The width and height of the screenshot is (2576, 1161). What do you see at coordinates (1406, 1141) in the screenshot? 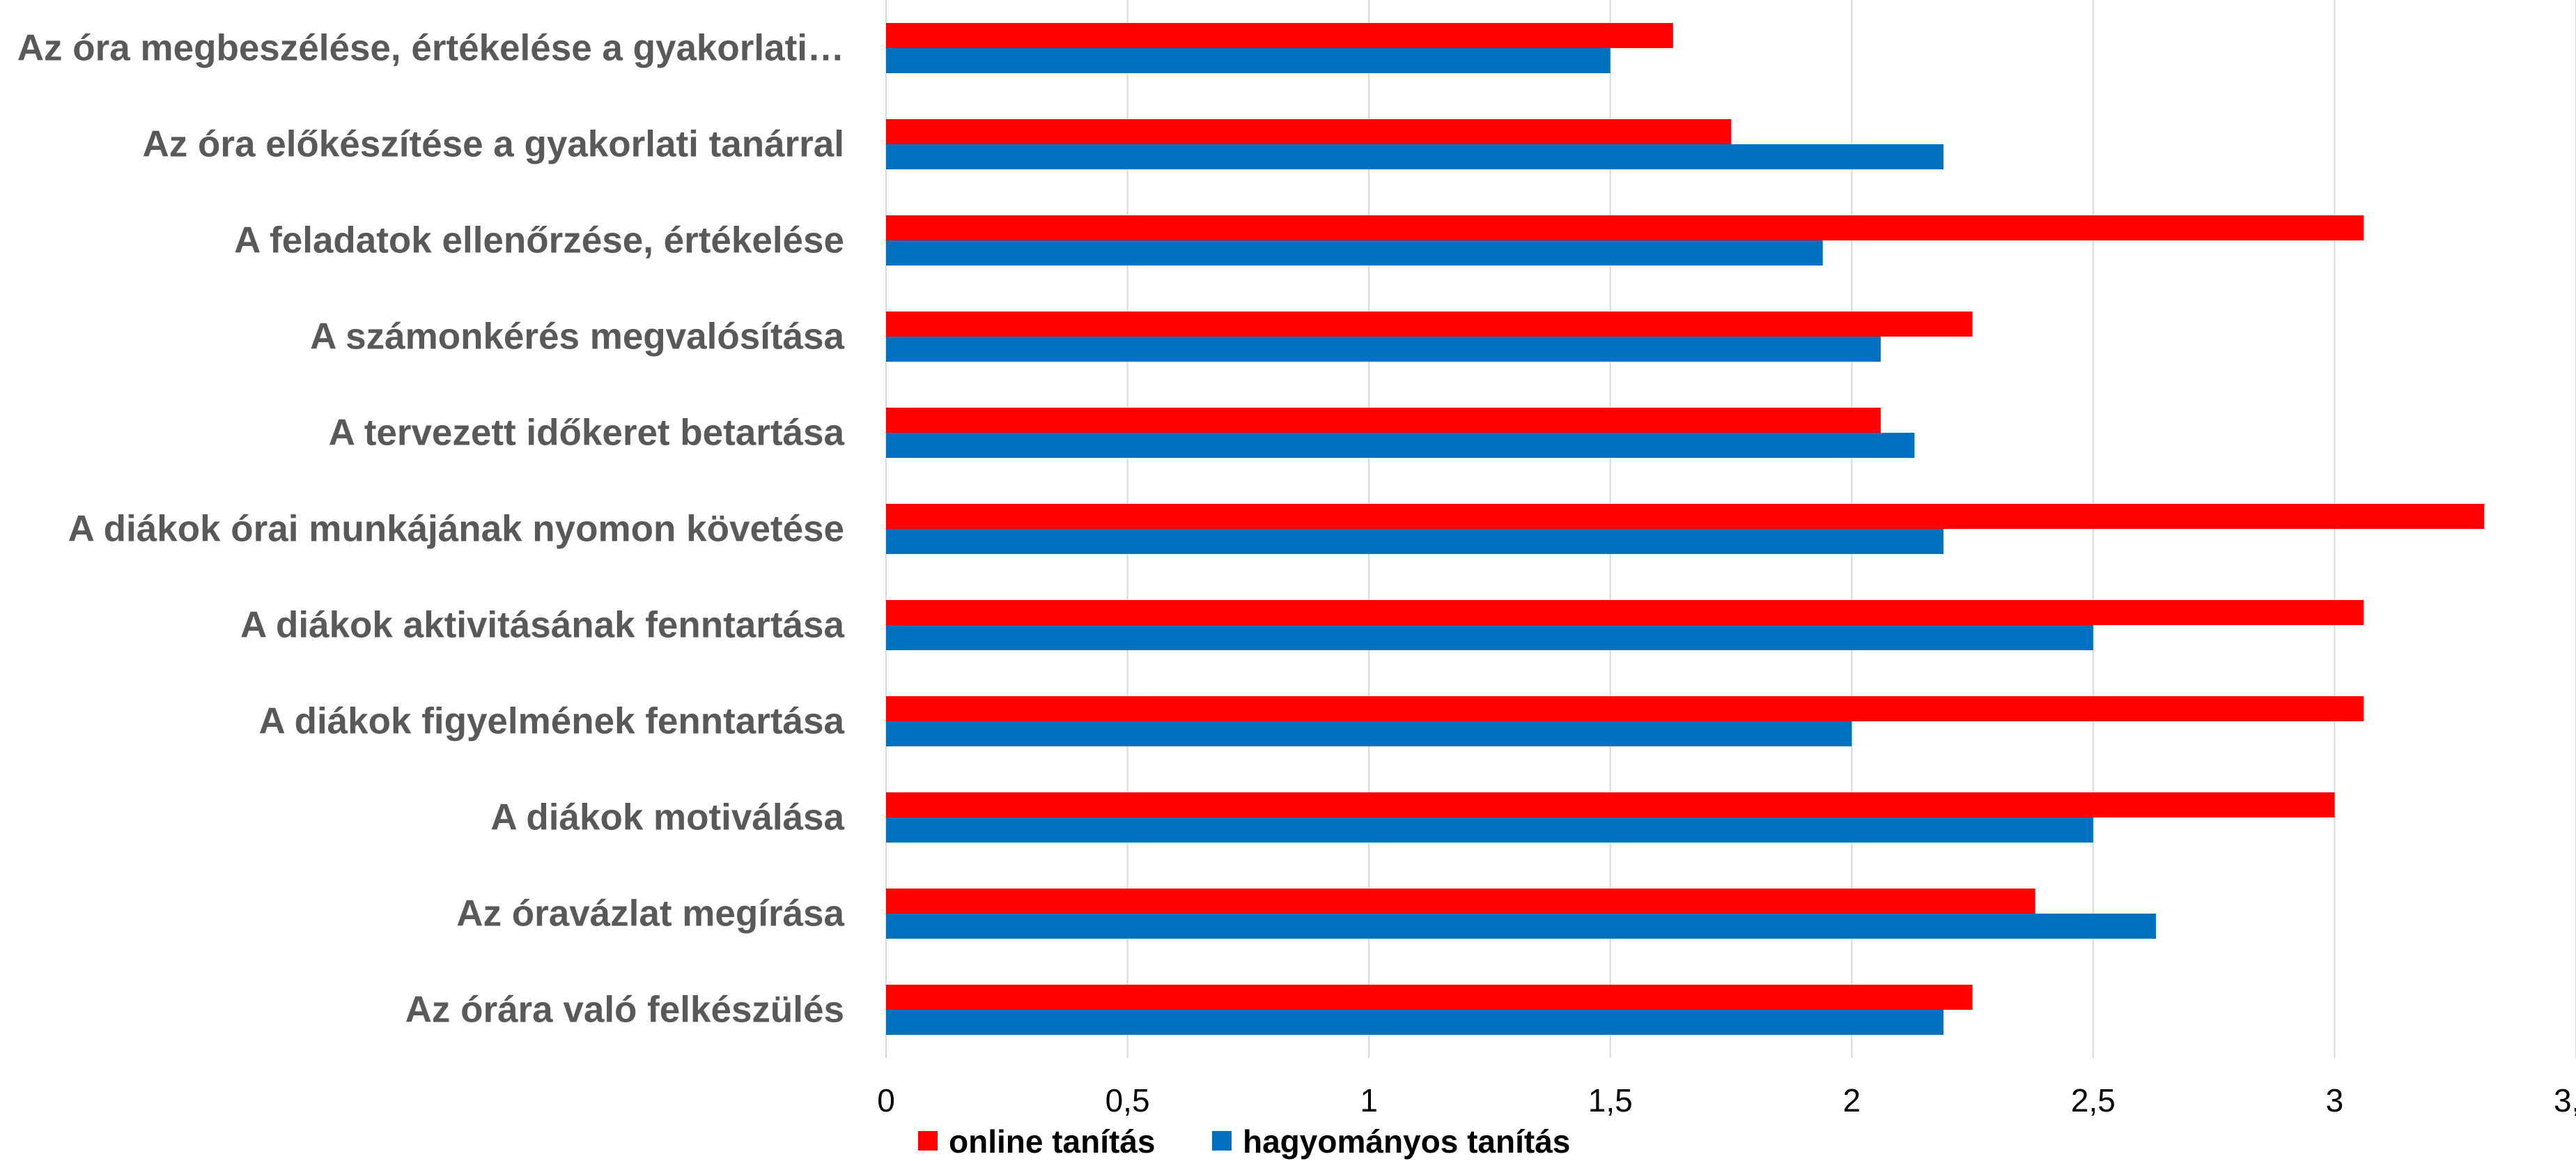
I see `legend-label: hagyományos tanítás` at bounding box center [1406, 1141].